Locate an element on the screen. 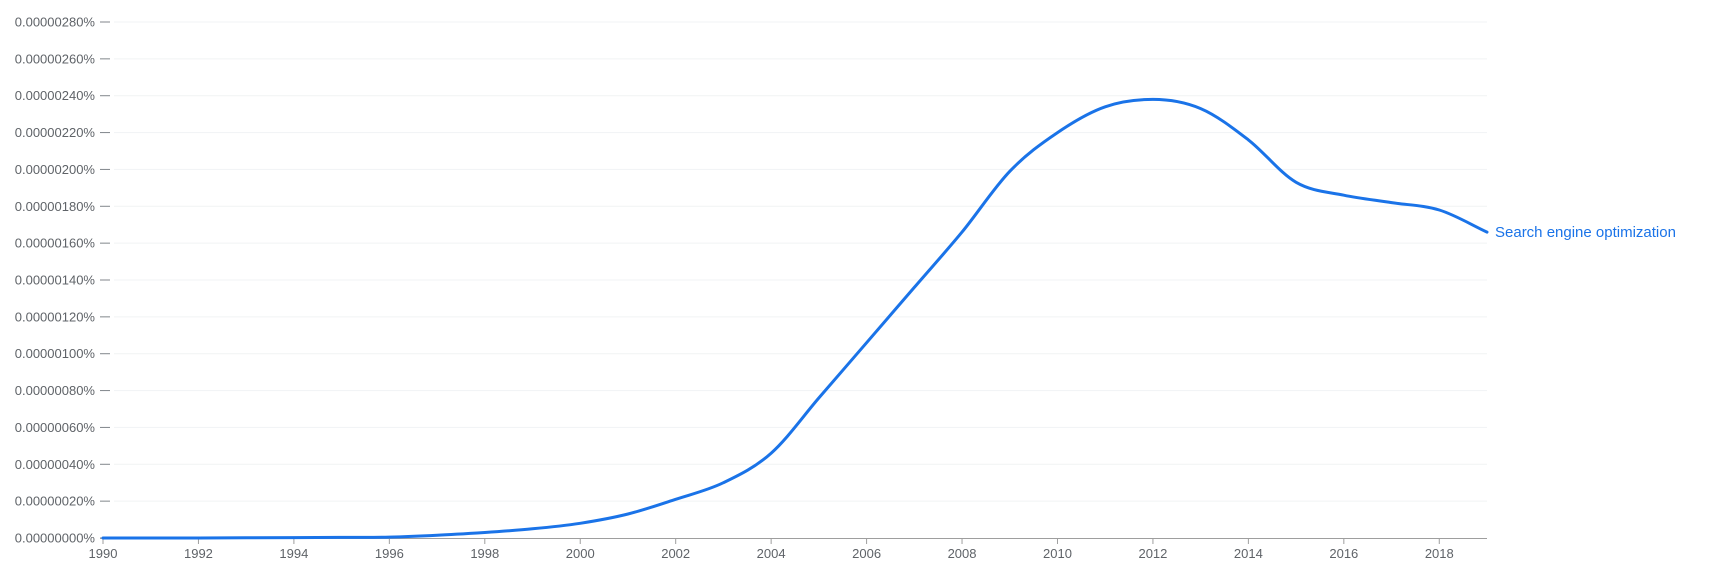 This screenshot has height=578, width=1716. y-axis-tick-label: 0.00000040% is located at coordinates (55, 464).